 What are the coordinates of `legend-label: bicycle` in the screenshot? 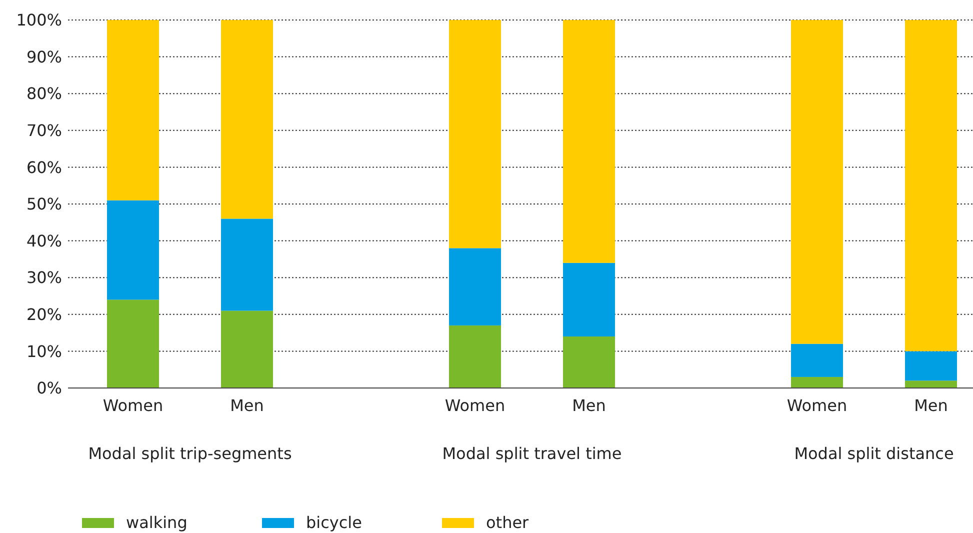 It's located at (334, 522).